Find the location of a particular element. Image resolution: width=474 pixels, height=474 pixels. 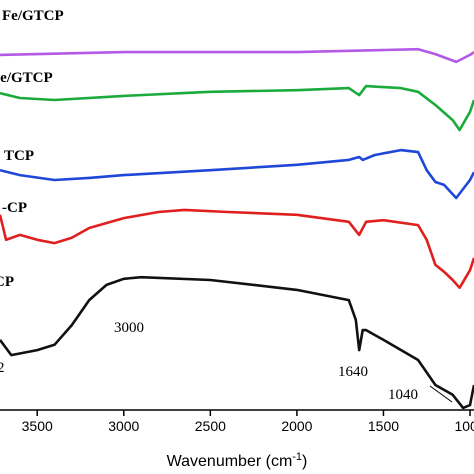

annotation: 1640 is located at coordinates (353, 372).